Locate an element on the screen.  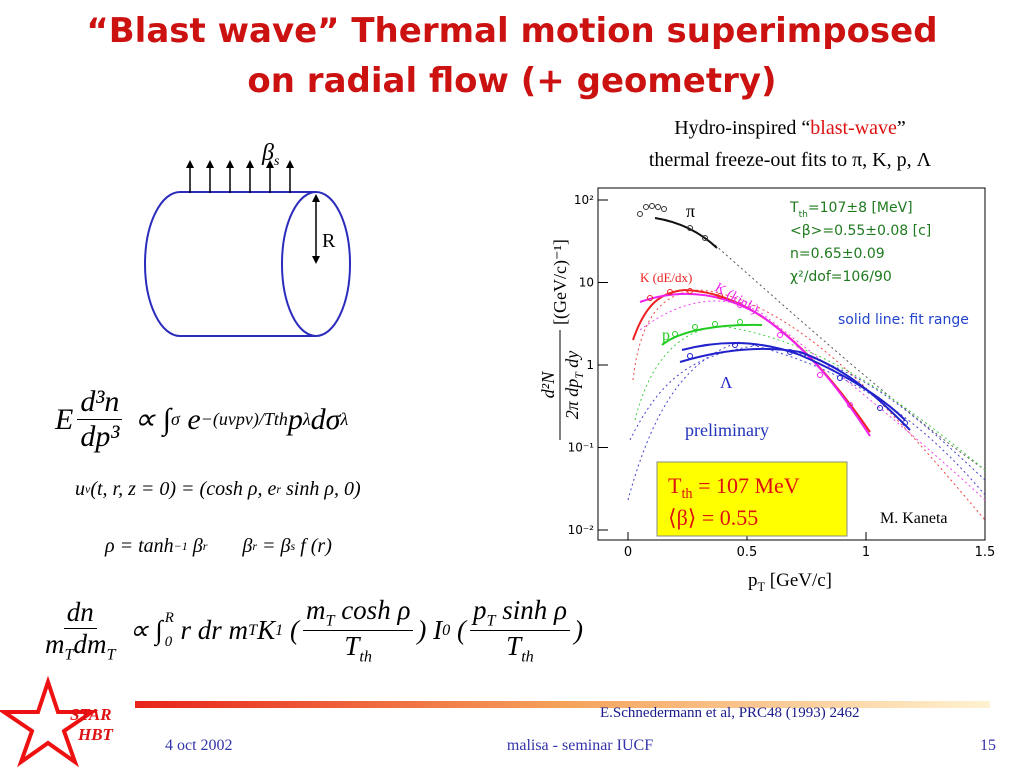
eq-fraction: d³n dp³ is located at coordinates (100, 419).